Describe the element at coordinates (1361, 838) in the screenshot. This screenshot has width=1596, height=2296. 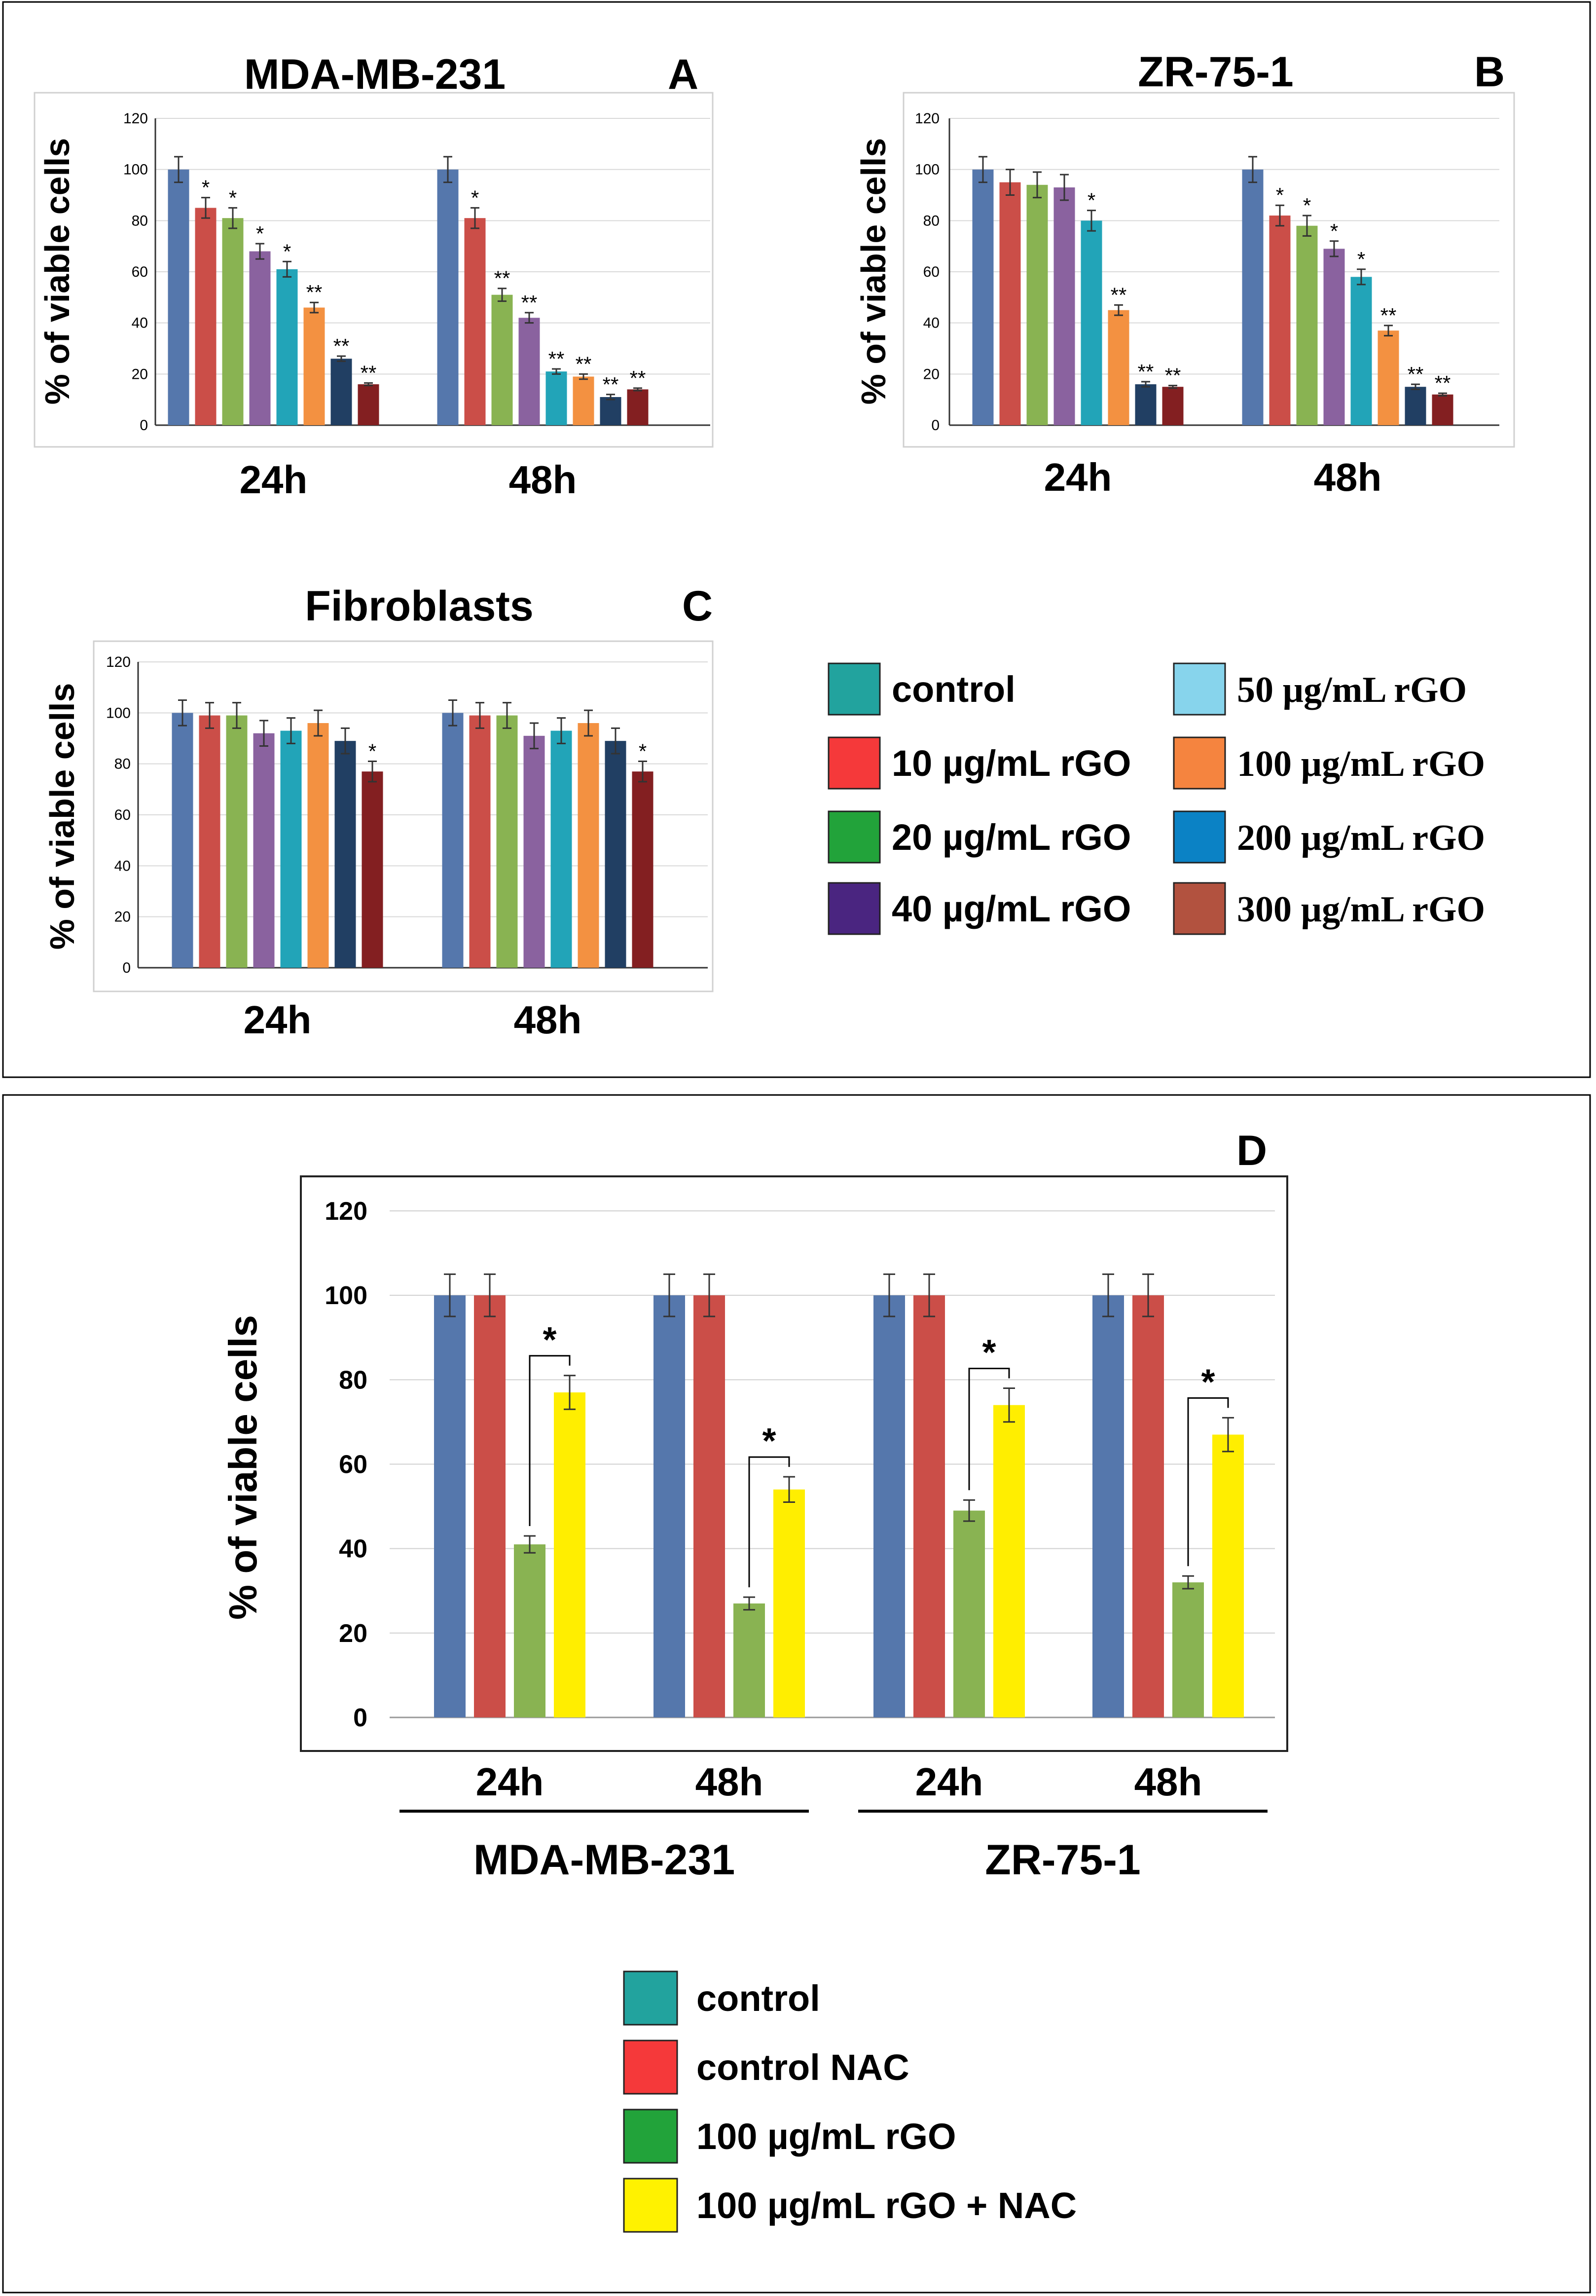
I see `legend-label: 200 µg/mL rGO` at that location.